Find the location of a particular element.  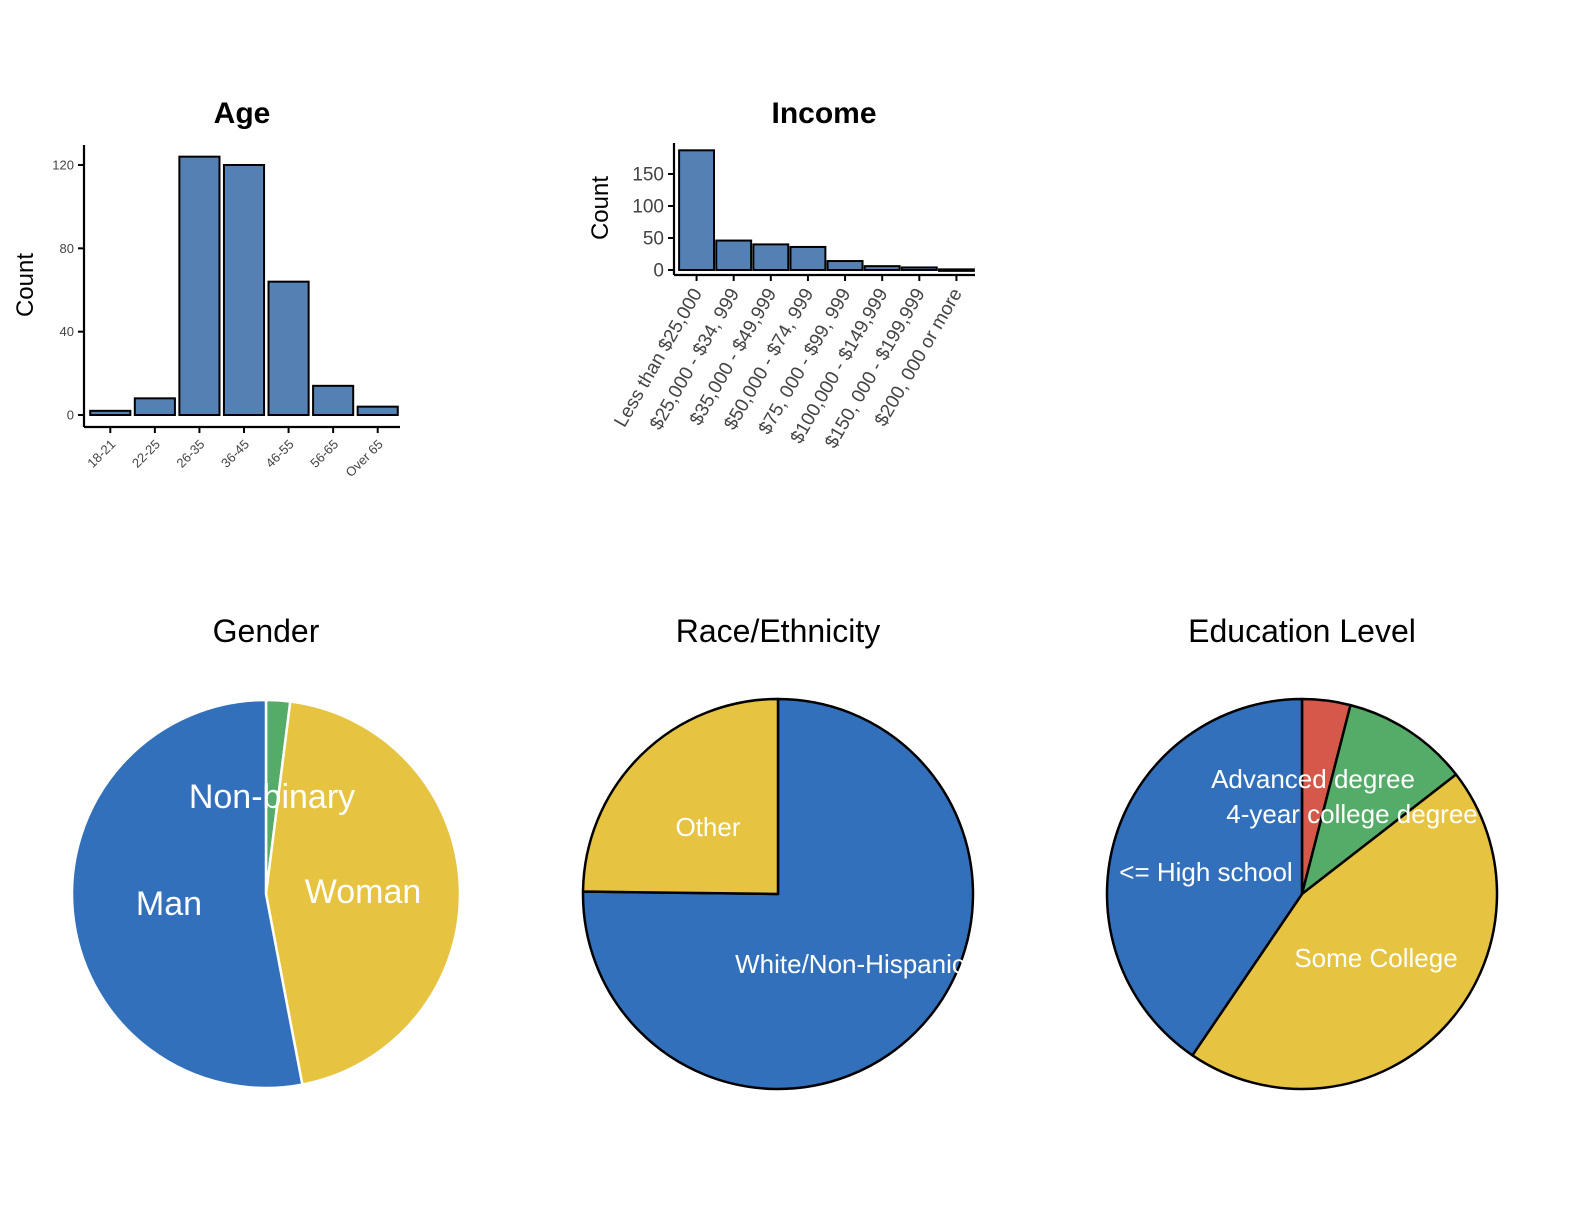

age-ytick-label: 0 is located at coordinates (70, 415).